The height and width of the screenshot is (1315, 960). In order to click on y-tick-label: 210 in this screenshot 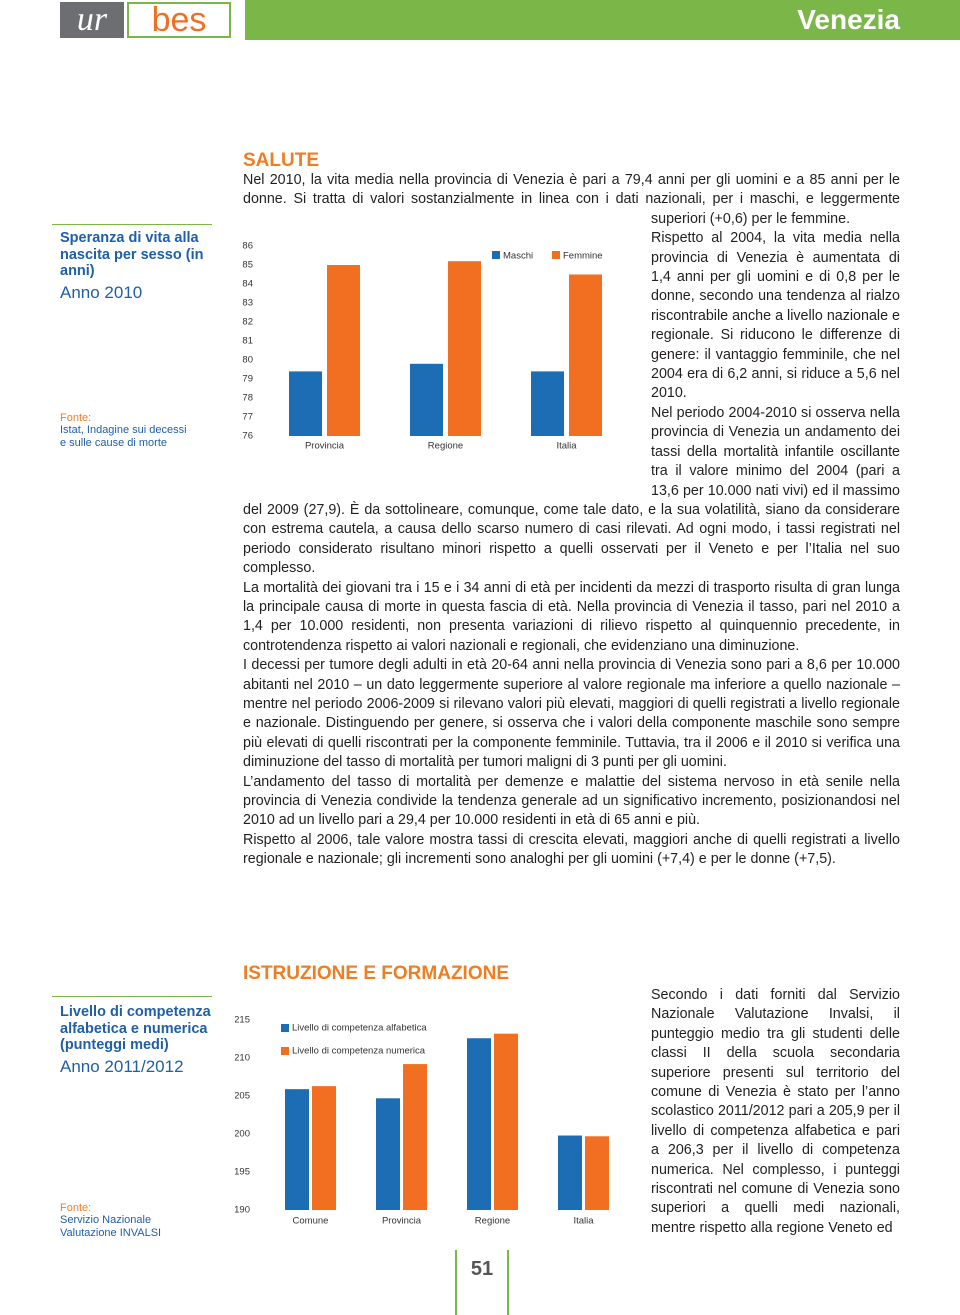, I will do `click(242, 1058)`.